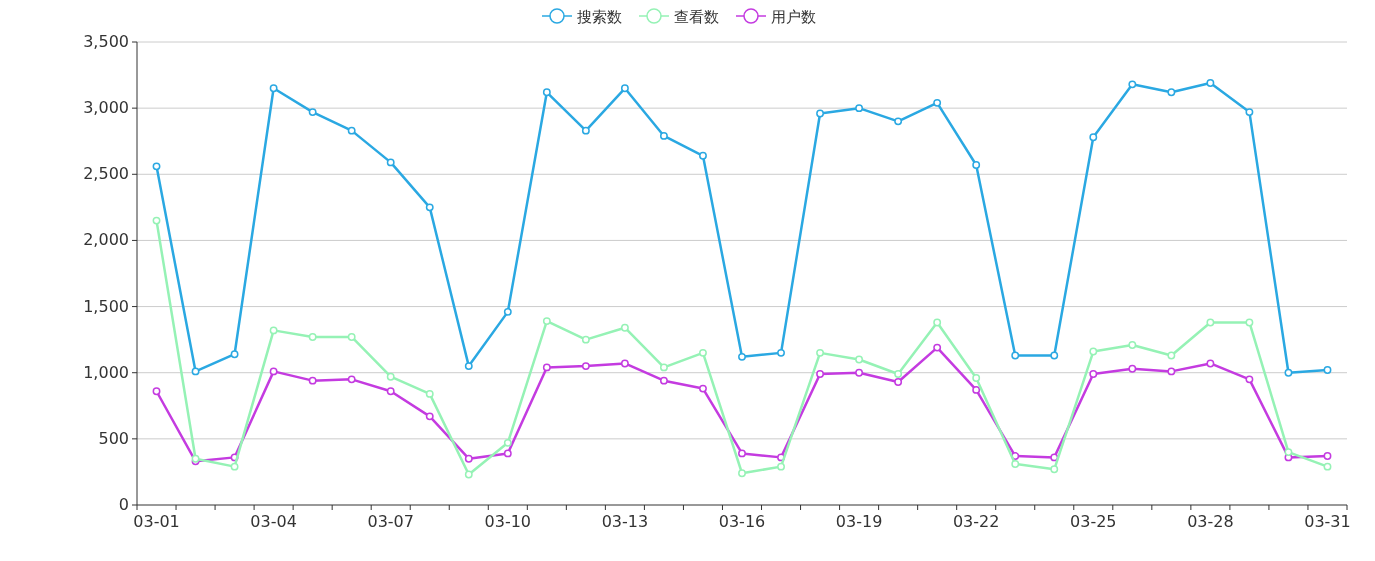  I want to click on x-tick-label: 03-13, so click(625, 521).